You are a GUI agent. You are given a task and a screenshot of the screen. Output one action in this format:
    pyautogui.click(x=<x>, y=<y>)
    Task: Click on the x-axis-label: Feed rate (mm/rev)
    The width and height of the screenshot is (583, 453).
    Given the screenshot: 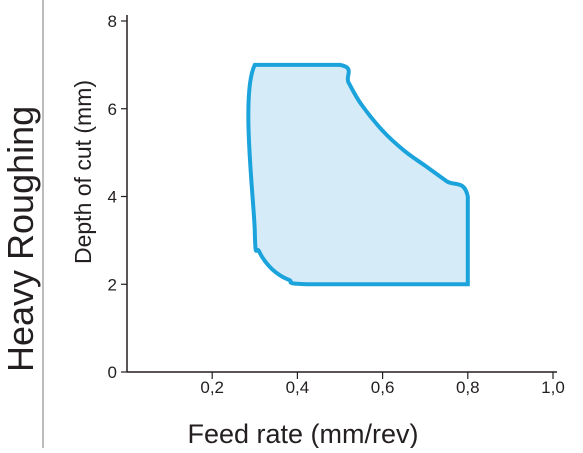 What is the action you would take?
    pyautogui.click(x=302, y=433)
    